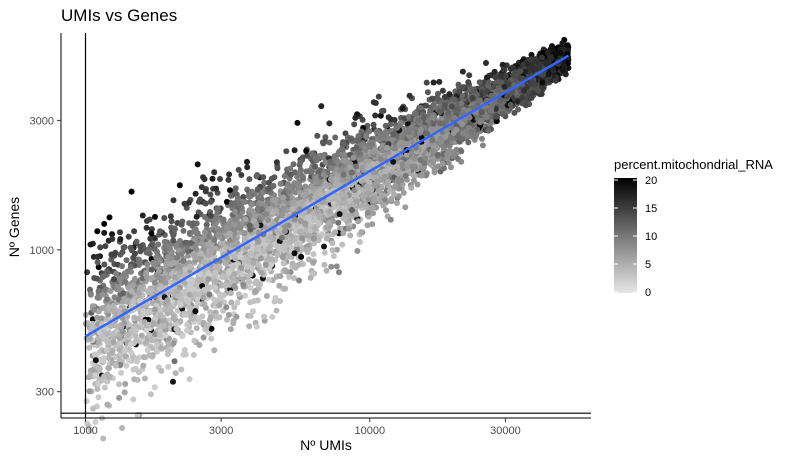 The image size is (805, 461). I want to click on chart-title: UMIs vs Genes, so click(119, 15).